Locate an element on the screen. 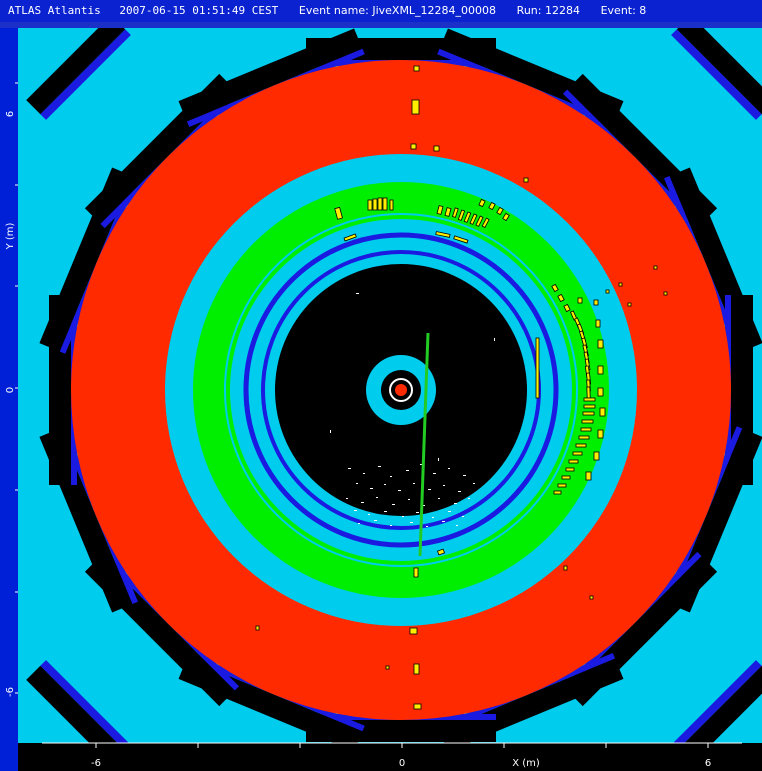 The width and height of the screenshot is (762, 771). tracker-hits is located at coordinates (412, 410).